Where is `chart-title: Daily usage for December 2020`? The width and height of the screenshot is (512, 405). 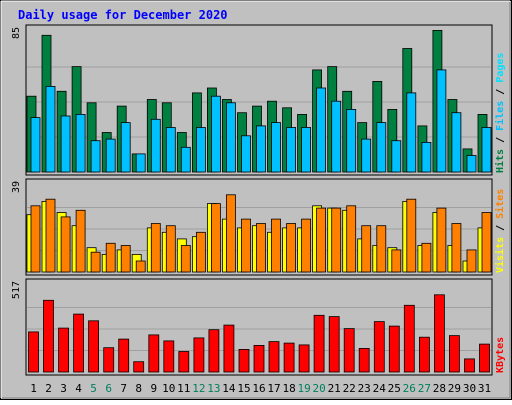 chart-title: Daily usage for December 2020 is located at coordinates (123, 15).